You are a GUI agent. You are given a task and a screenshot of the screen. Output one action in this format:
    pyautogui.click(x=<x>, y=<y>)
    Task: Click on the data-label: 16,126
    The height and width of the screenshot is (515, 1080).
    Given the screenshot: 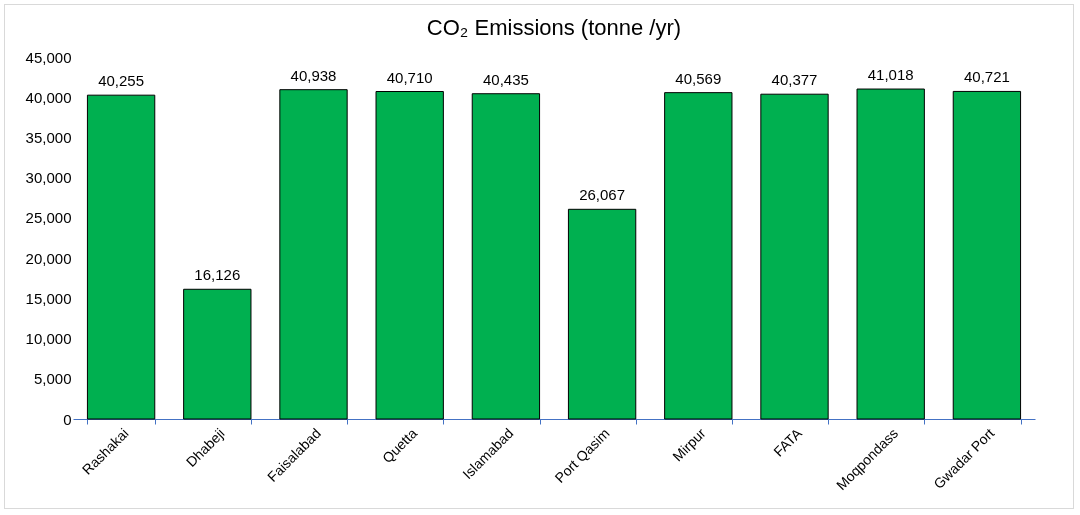 What is the action you would take?
    pyautogui.click(x=217, y=275)
    